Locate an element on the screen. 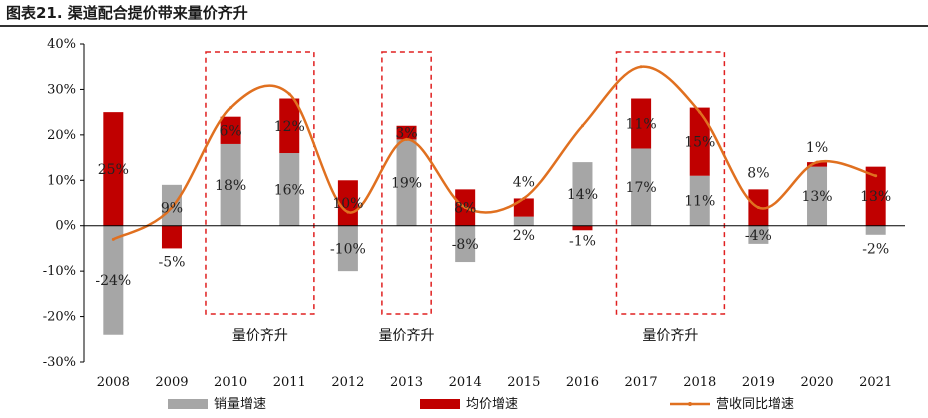 The image size is (928, 418). price-growth-label: 11% is located at coordinates (641, 125).